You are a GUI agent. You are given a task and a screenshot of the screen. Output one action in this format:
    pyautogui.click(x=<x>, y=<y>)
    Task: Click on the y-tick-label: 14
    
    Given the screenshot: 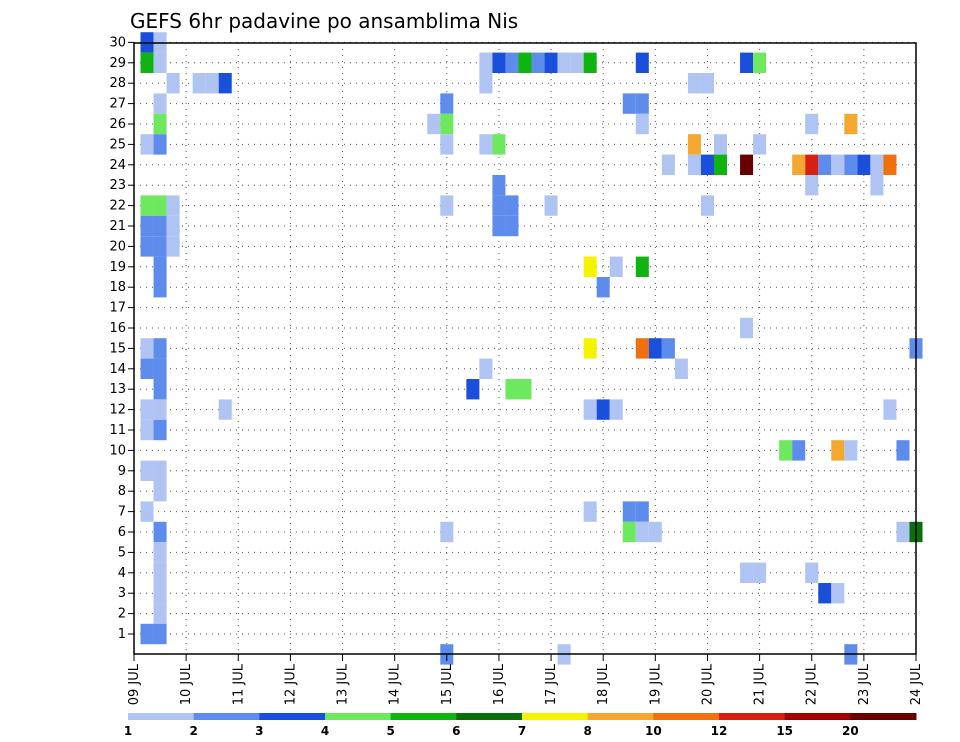 What is the action you would take?
    pyautogui.click(x=117, y=369)
    